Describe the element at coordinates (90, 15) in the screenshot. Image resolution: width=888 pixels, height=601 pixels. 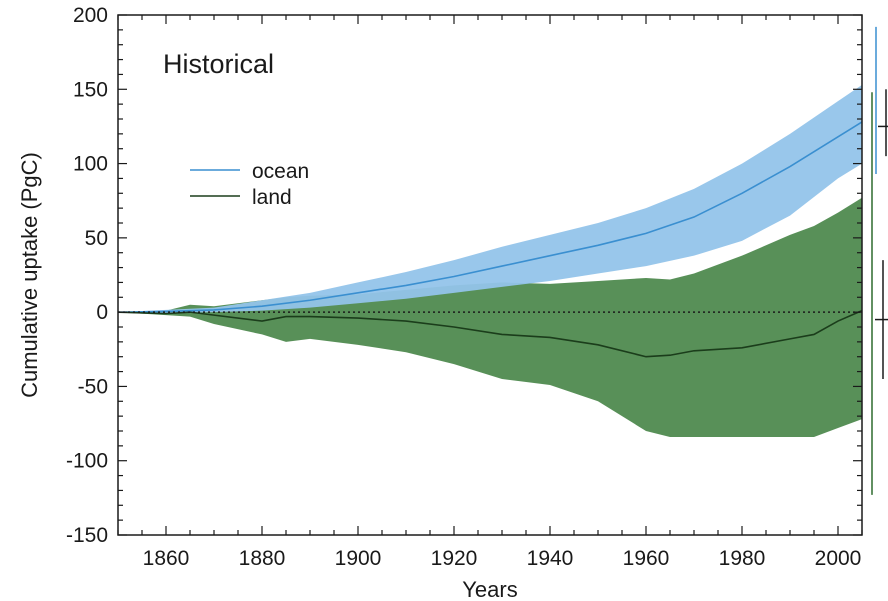
I see `y-tick-label: 200` at that location.